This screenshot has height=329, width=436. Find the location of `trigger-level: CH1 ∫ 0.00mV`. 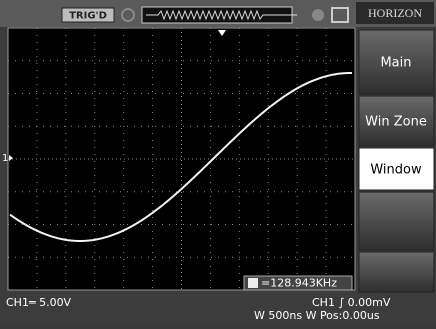

trigger-level: CH1 ∫ 0.00mV is located at coordinates (351, 302).